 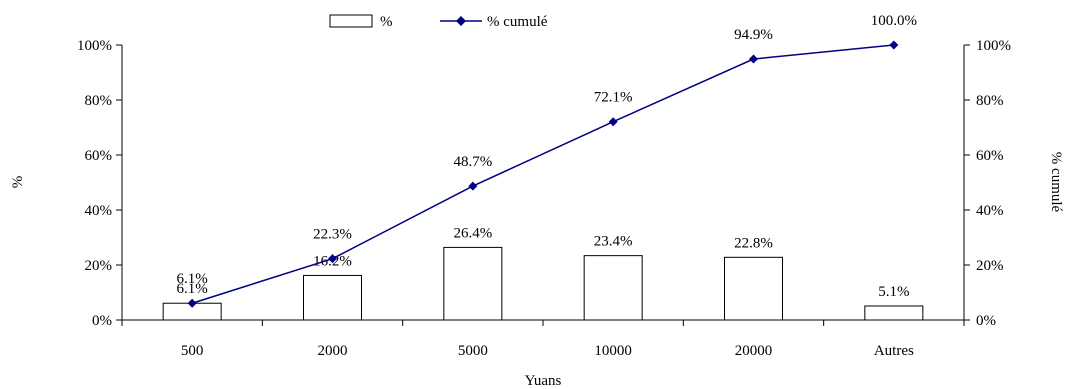 I want to click on cumulative-data-label: 22.3%, so click(x=332, y=235).